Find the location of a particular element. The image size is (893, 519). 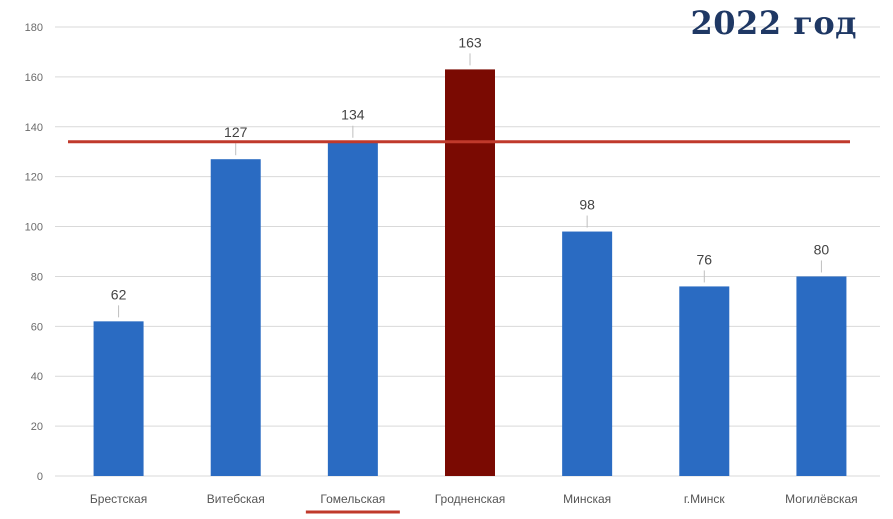

y-tick-label: 140 is located at coordinates (34, 128).